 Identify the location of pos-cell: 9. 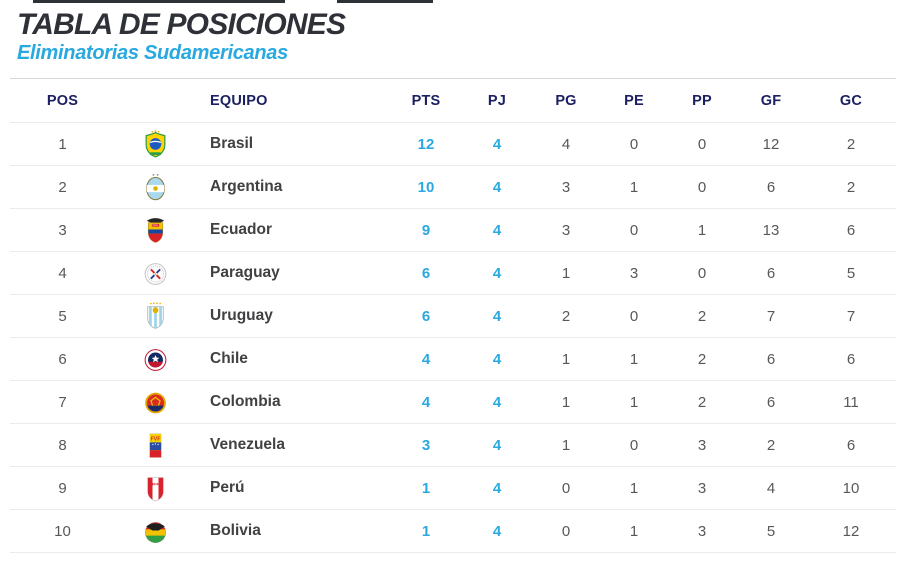
(62, 488).